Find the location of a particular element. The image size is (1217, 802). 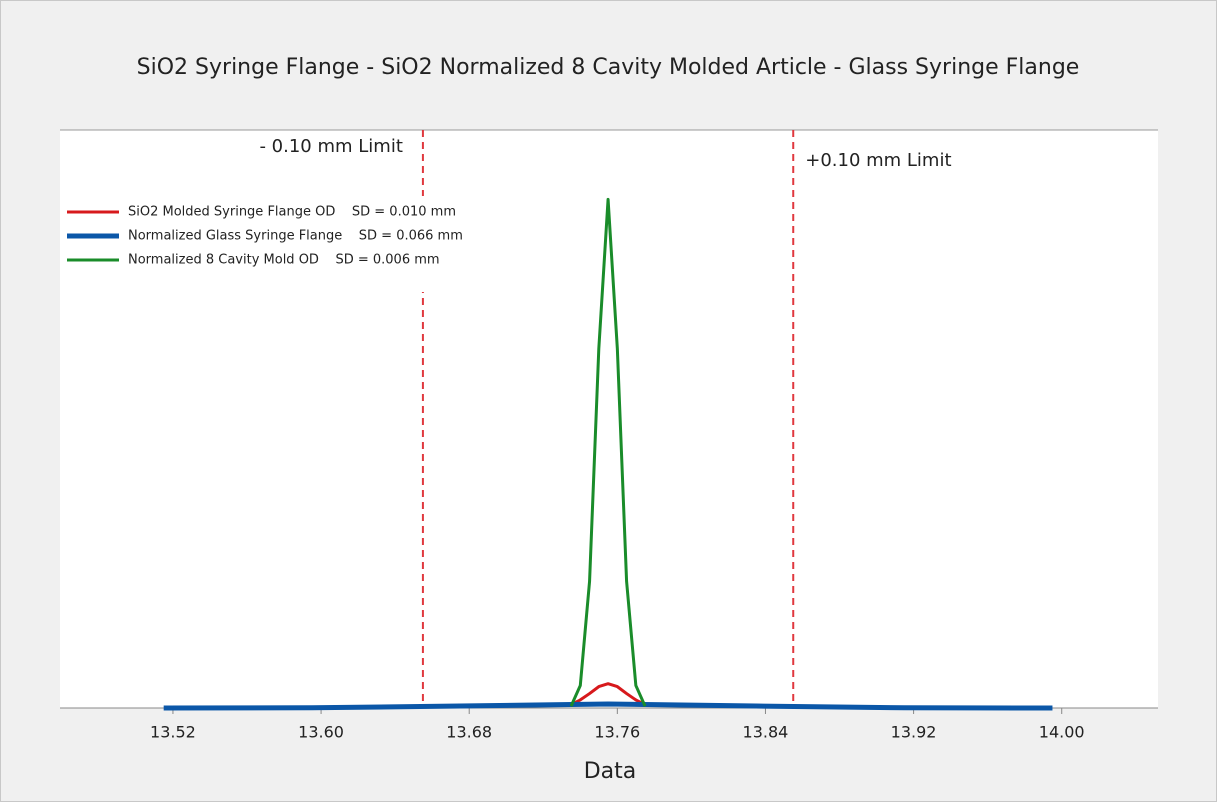

legend-box is located at coordinates (304, 244).